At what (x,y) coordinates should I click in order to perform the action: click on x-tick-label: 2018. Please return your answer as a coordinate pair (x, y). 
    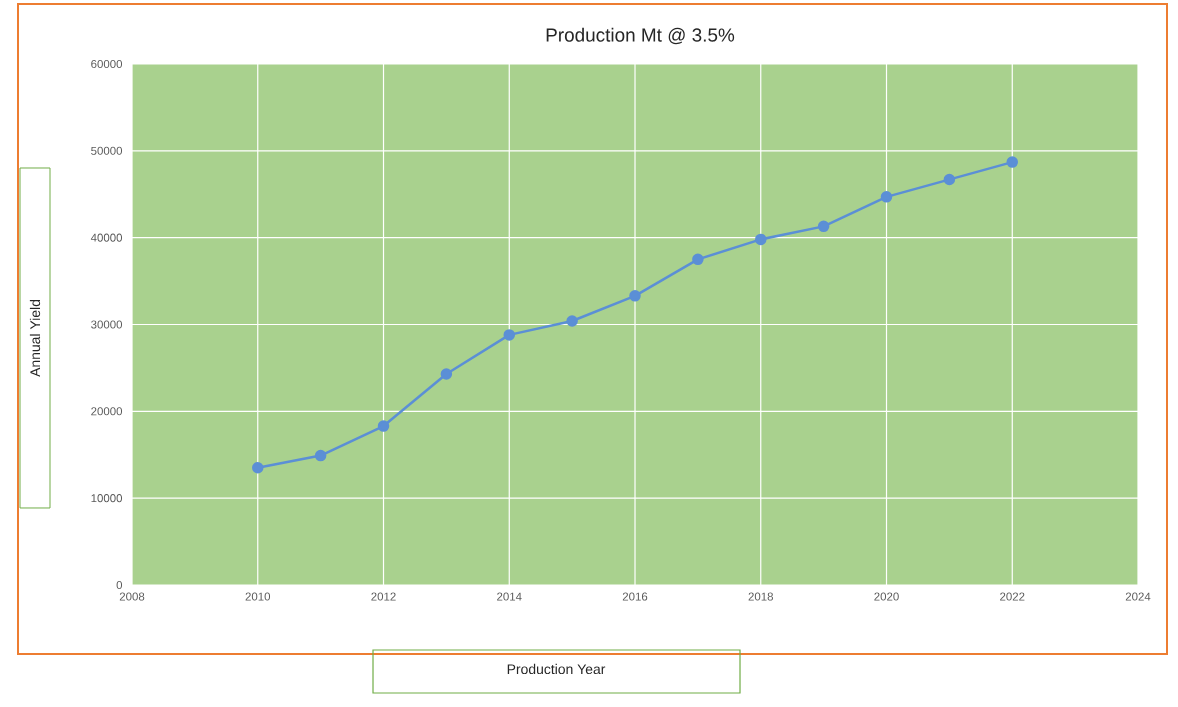
    Looking at the image, I should click on (760, 596).